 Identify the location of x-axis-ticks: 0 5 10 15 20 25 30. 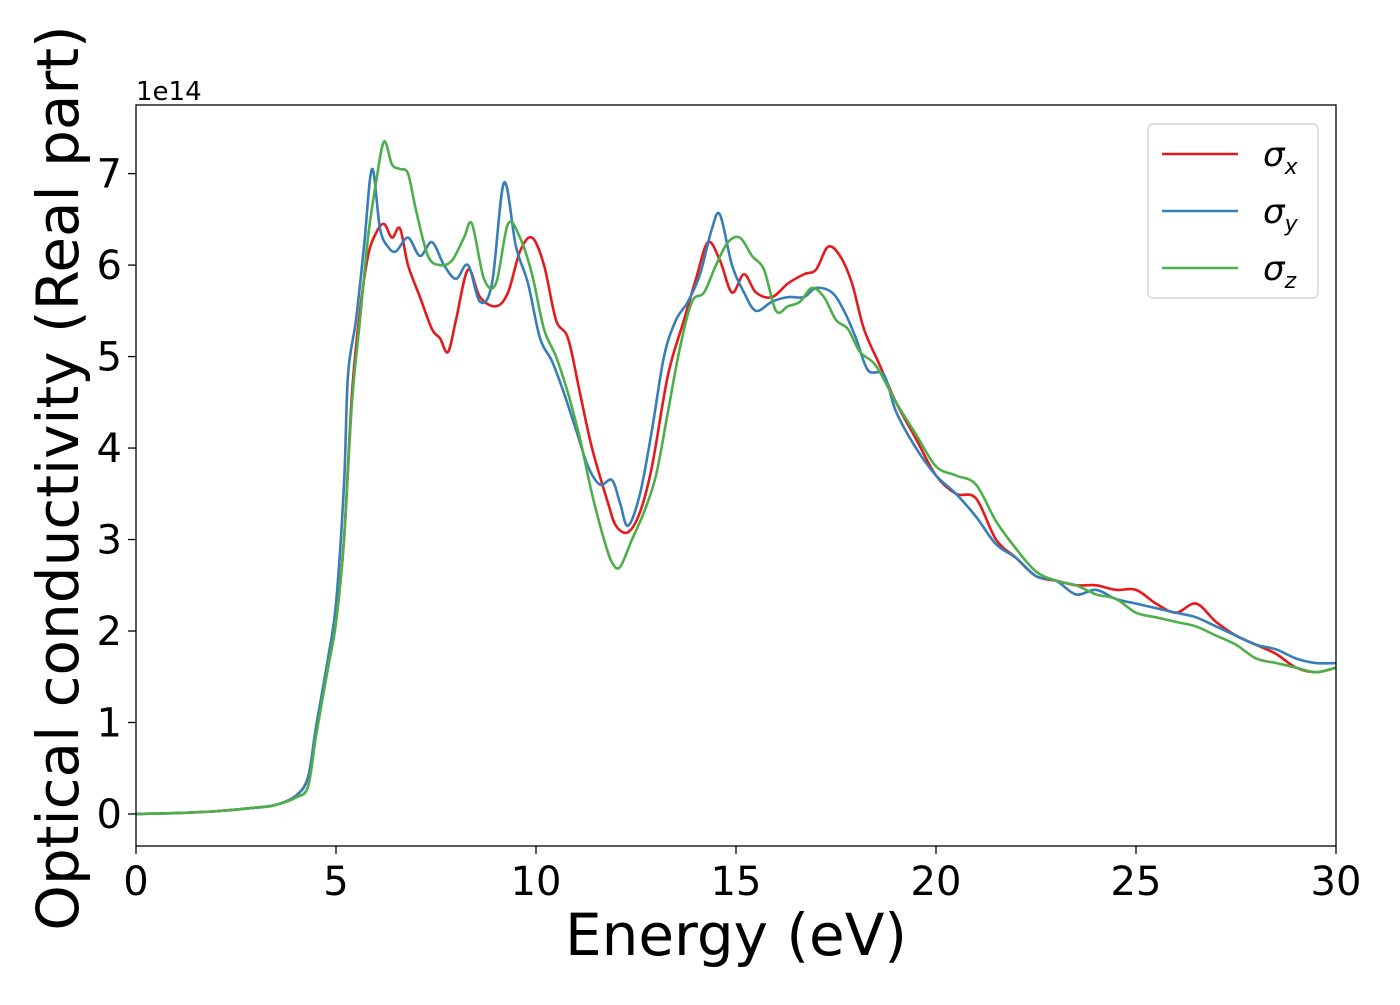
(742, 875).